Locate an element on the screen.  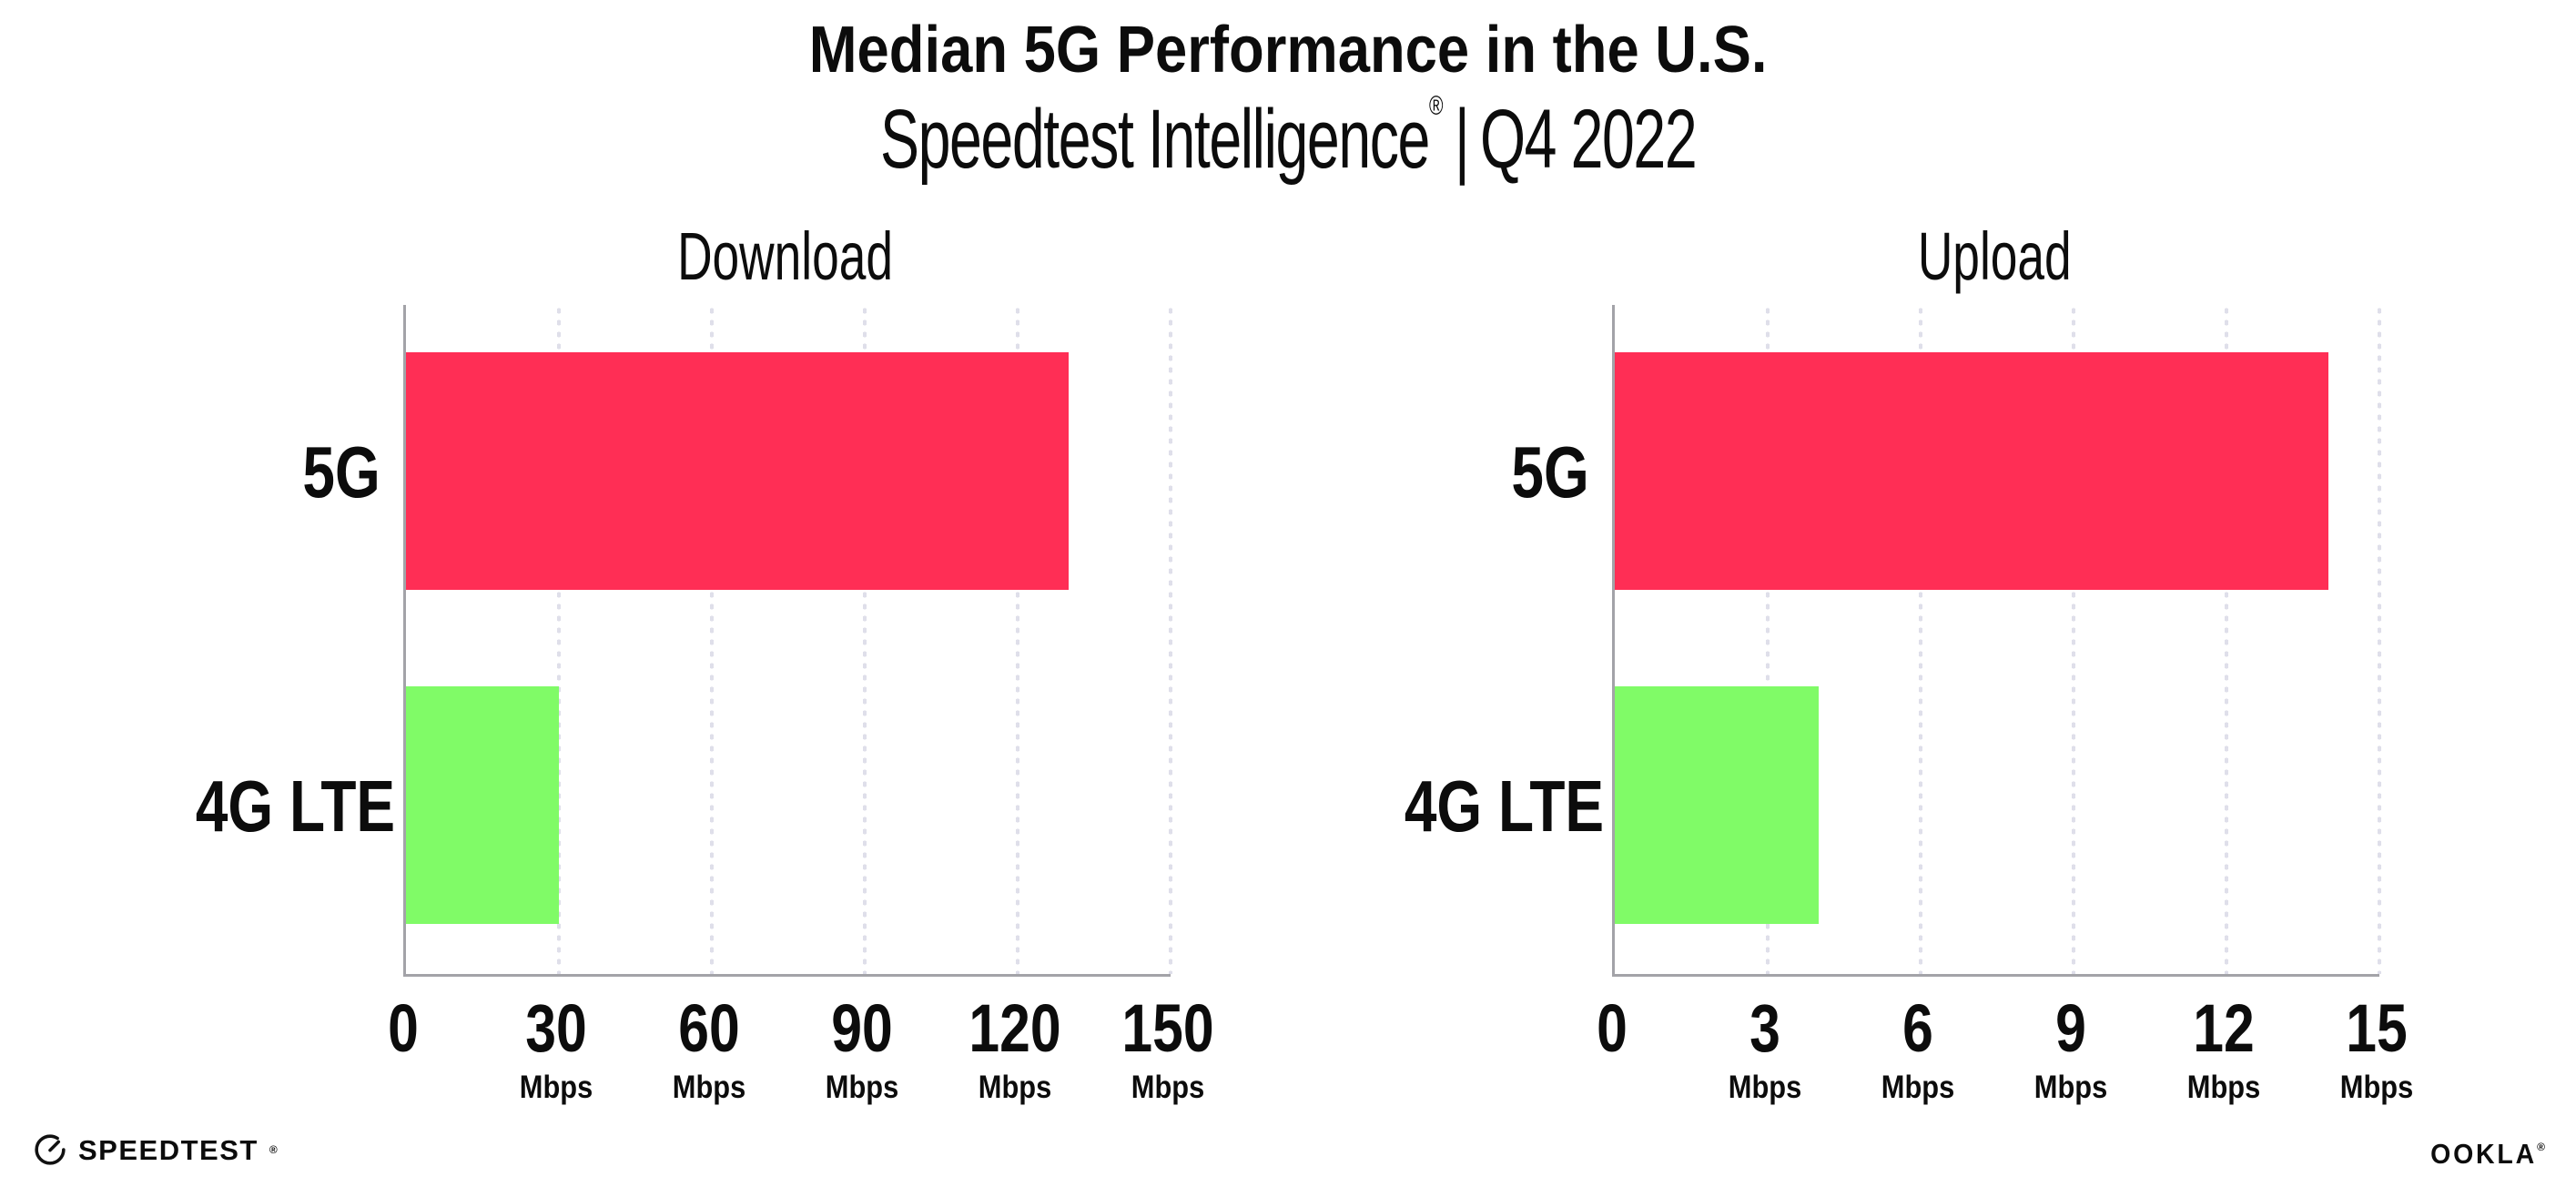
x-tick-upload-9: 9 Mbps is located at coordinates (2070, 1047).